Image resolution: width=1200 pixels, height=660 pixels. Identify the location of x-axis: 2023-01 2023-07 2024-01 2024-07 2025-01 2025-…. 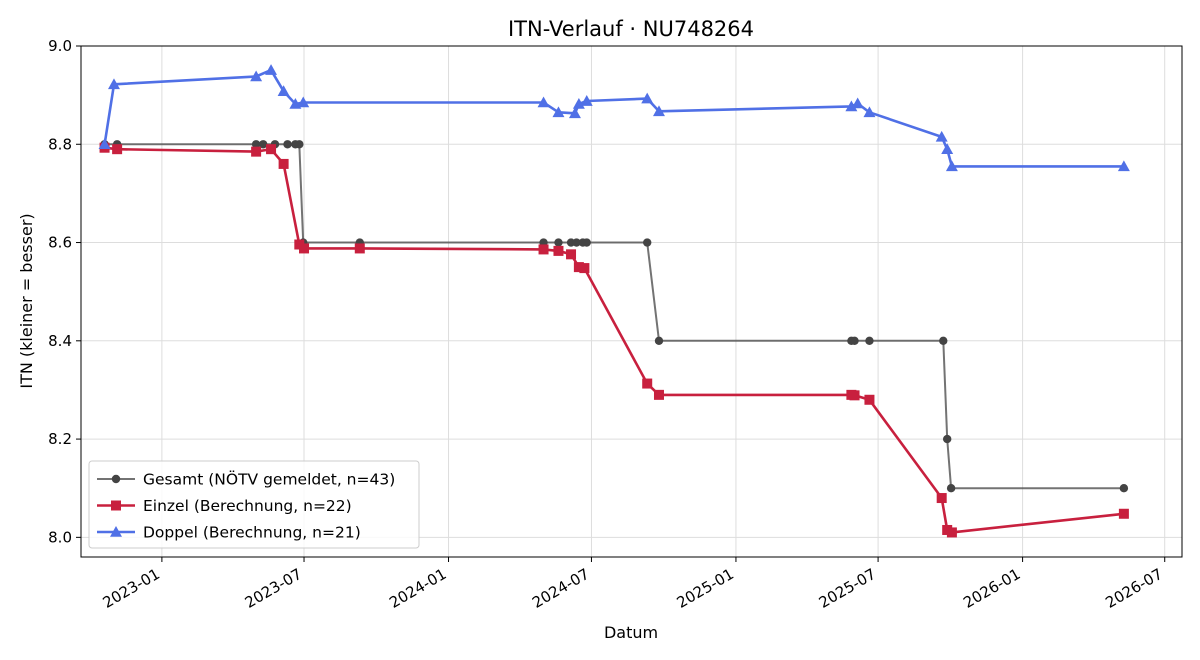
(633, 584).